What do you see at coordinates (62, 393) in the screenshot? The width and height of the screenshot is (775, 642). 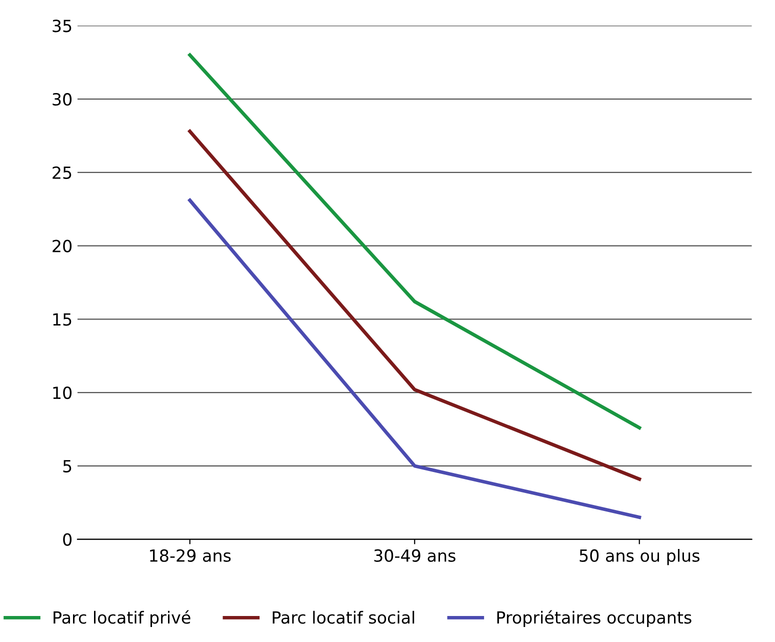 I see `y-tick-label: 10` at bounding box center [62, 393].